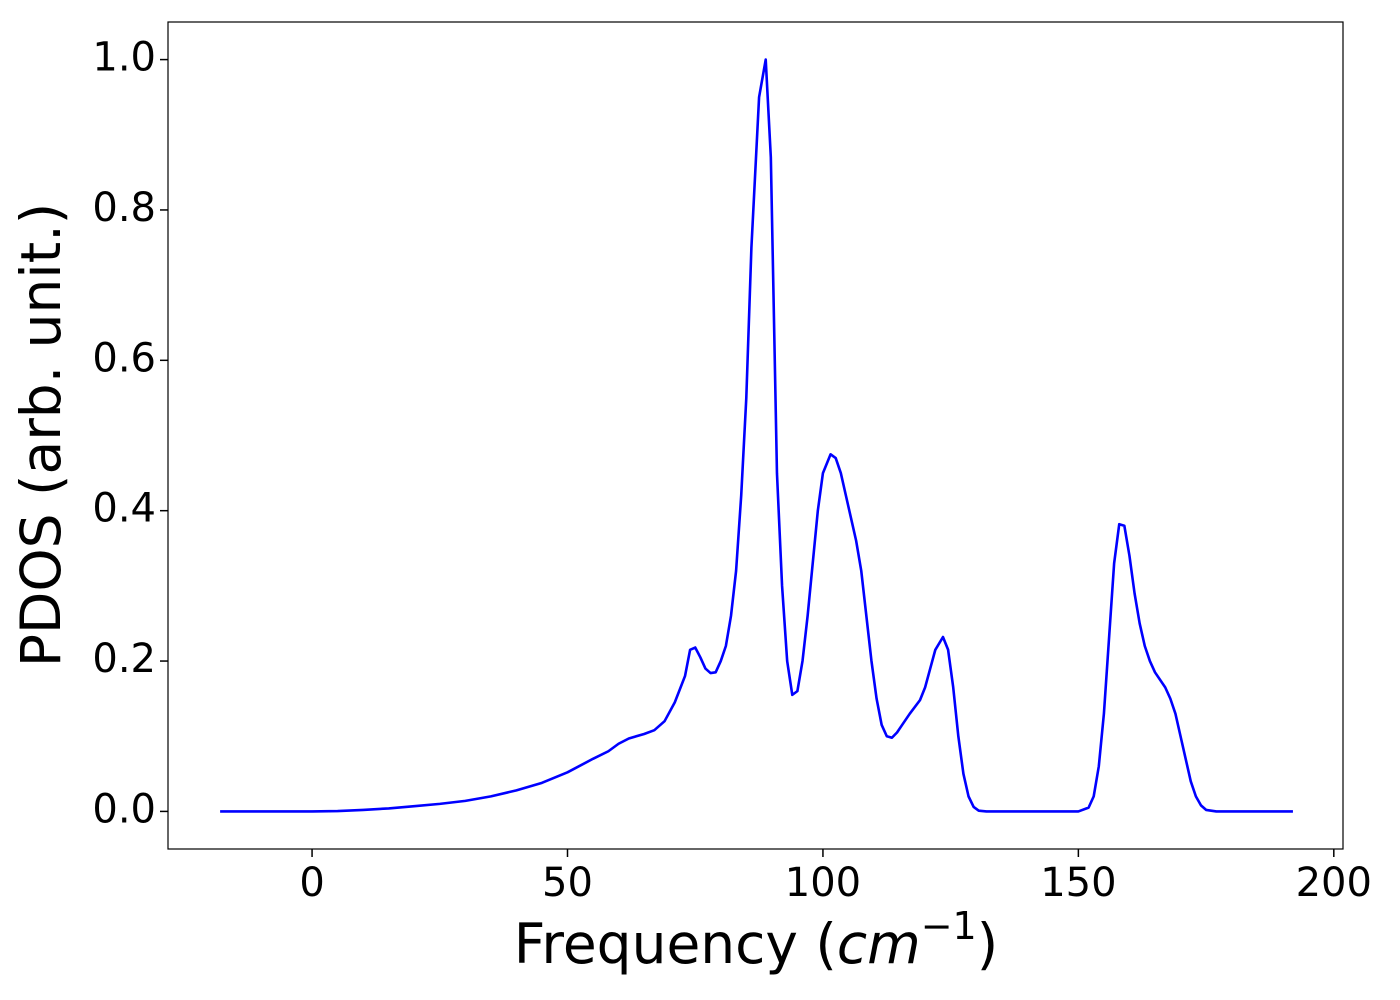 Image resolution: width=1400 pixels, height=1000 pixels. Describe the element at coordinates (41, 435) in the screenshot. I see `y-axis-label: PDOS (arb. unit.)` at that location.